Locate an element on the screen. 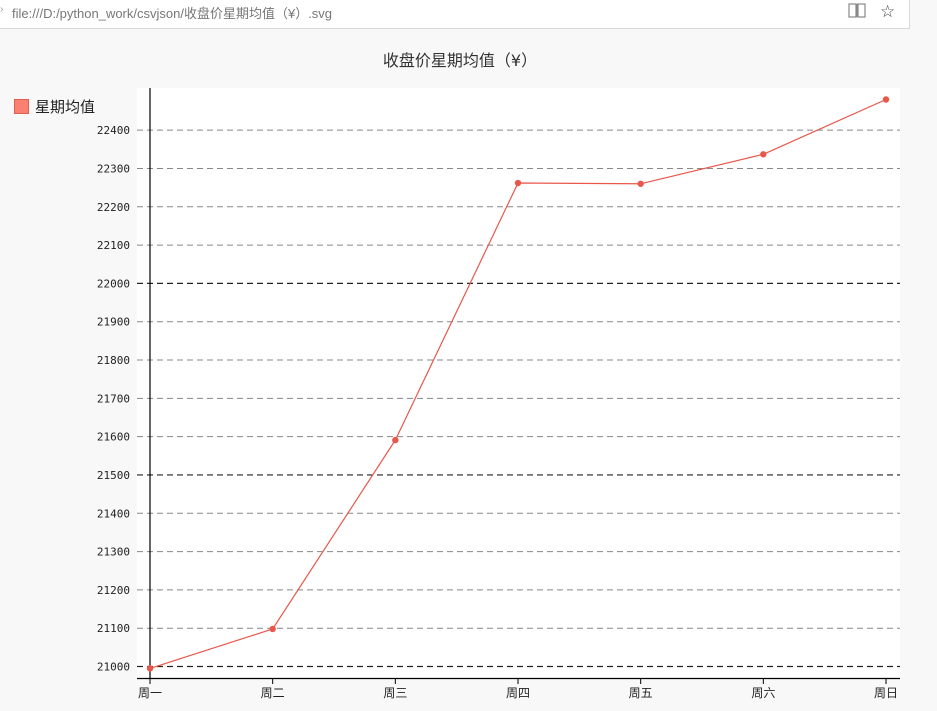 This screenshot has height=711, width=937. x-tick-label: 周五 is located at coordinates (641, 693).